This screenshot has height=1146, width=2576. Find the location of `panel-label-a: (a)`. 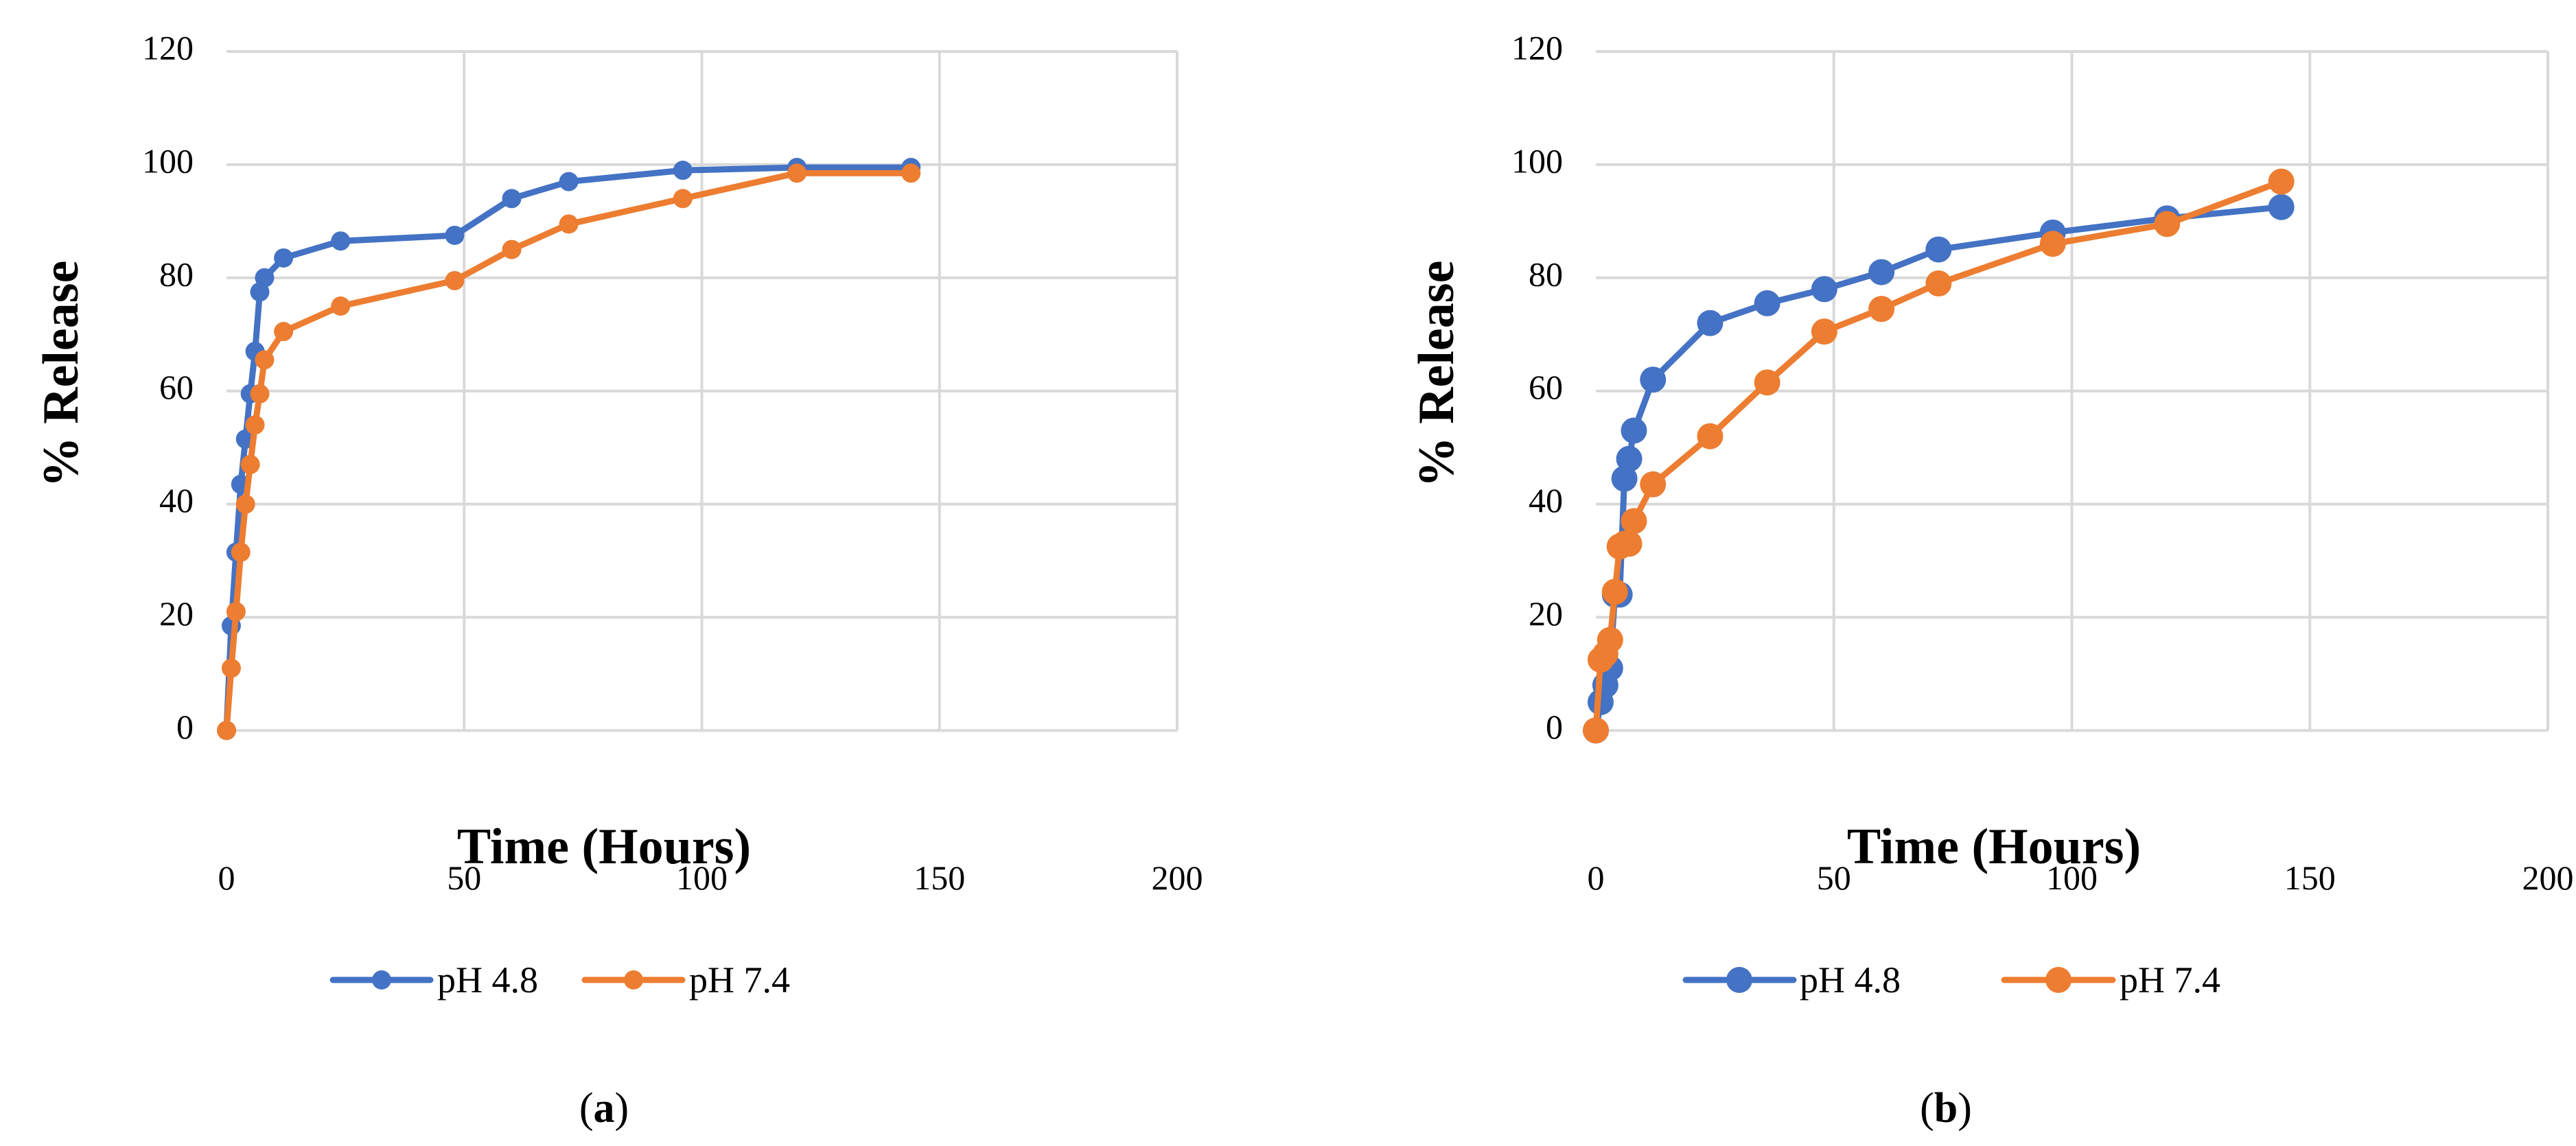

panel-label-a: (a) is located at coordinates (604, 1108).